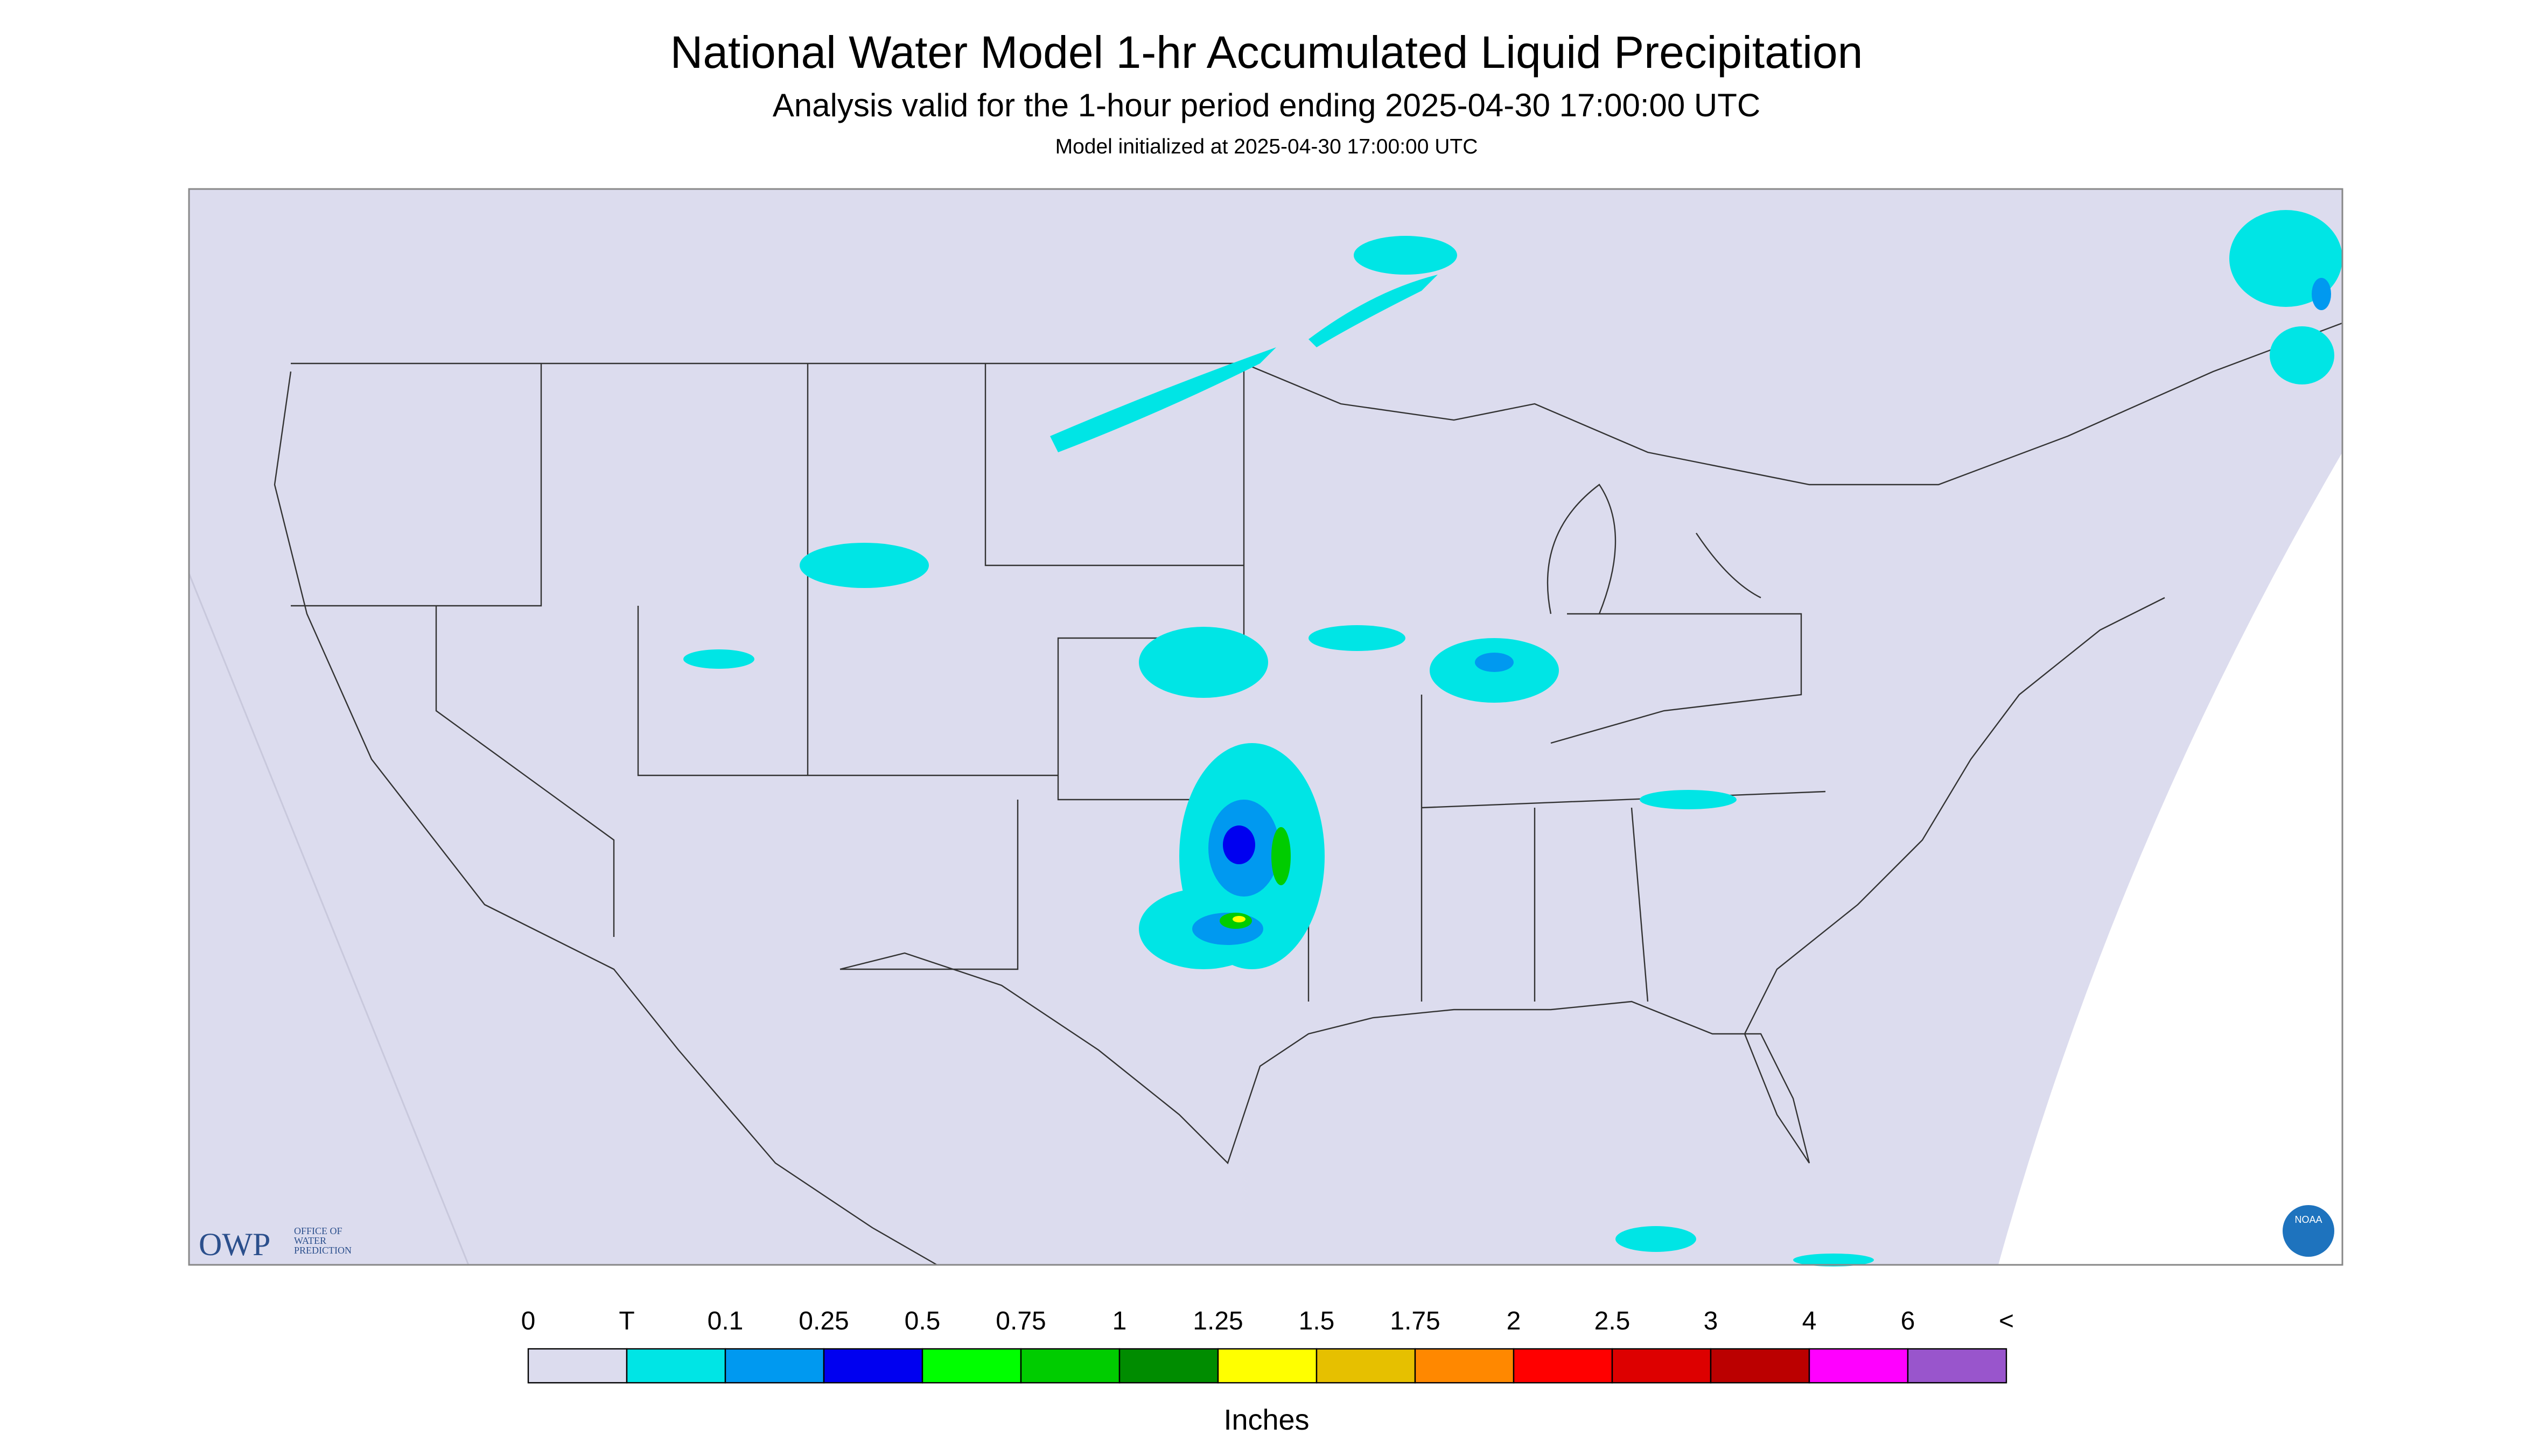  What do you see at coordinates (1514, 1321) in the screenshot?
I see `legend-label: 2` at bounding box center [1514, 1321].